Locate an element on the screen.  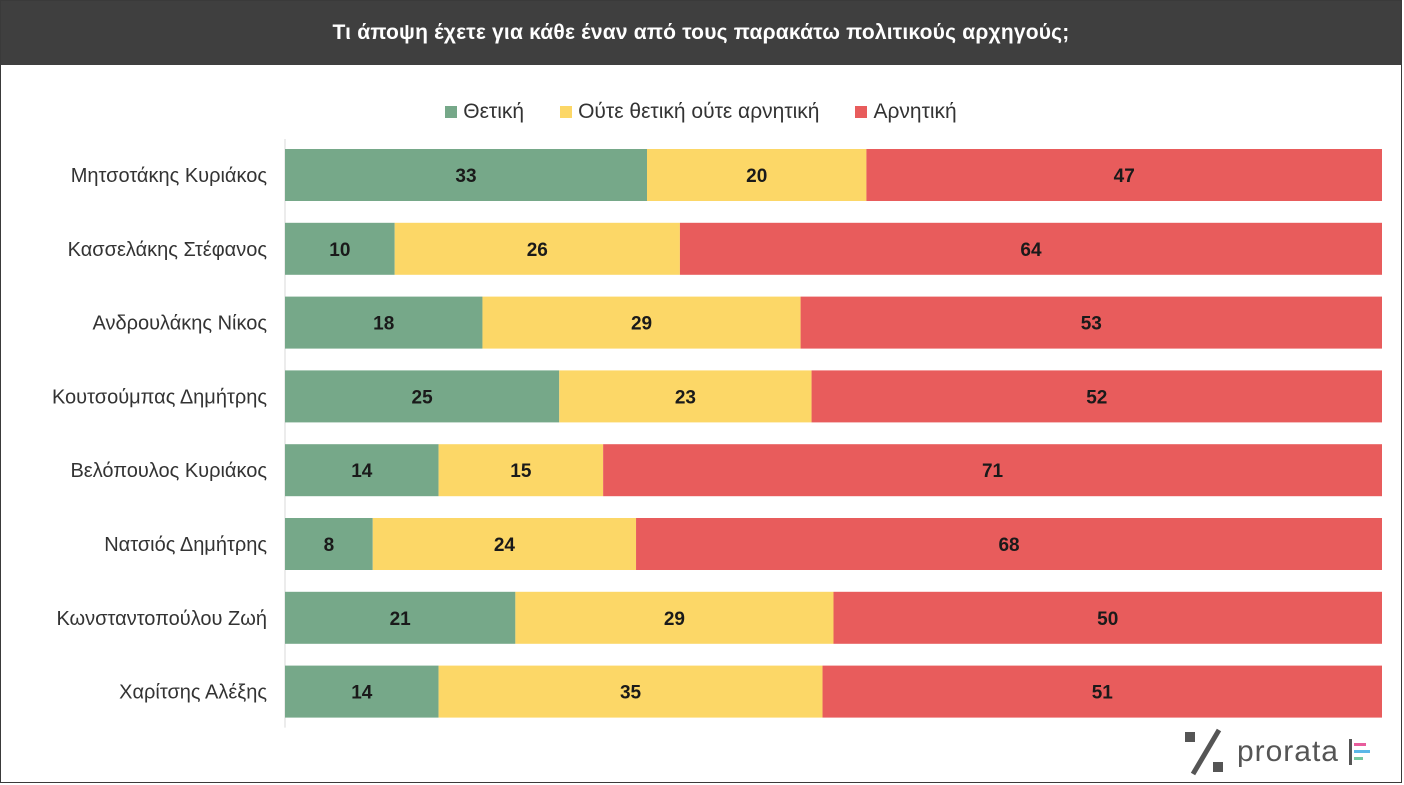
data-label: 33 is located at coordinates (465, 176).